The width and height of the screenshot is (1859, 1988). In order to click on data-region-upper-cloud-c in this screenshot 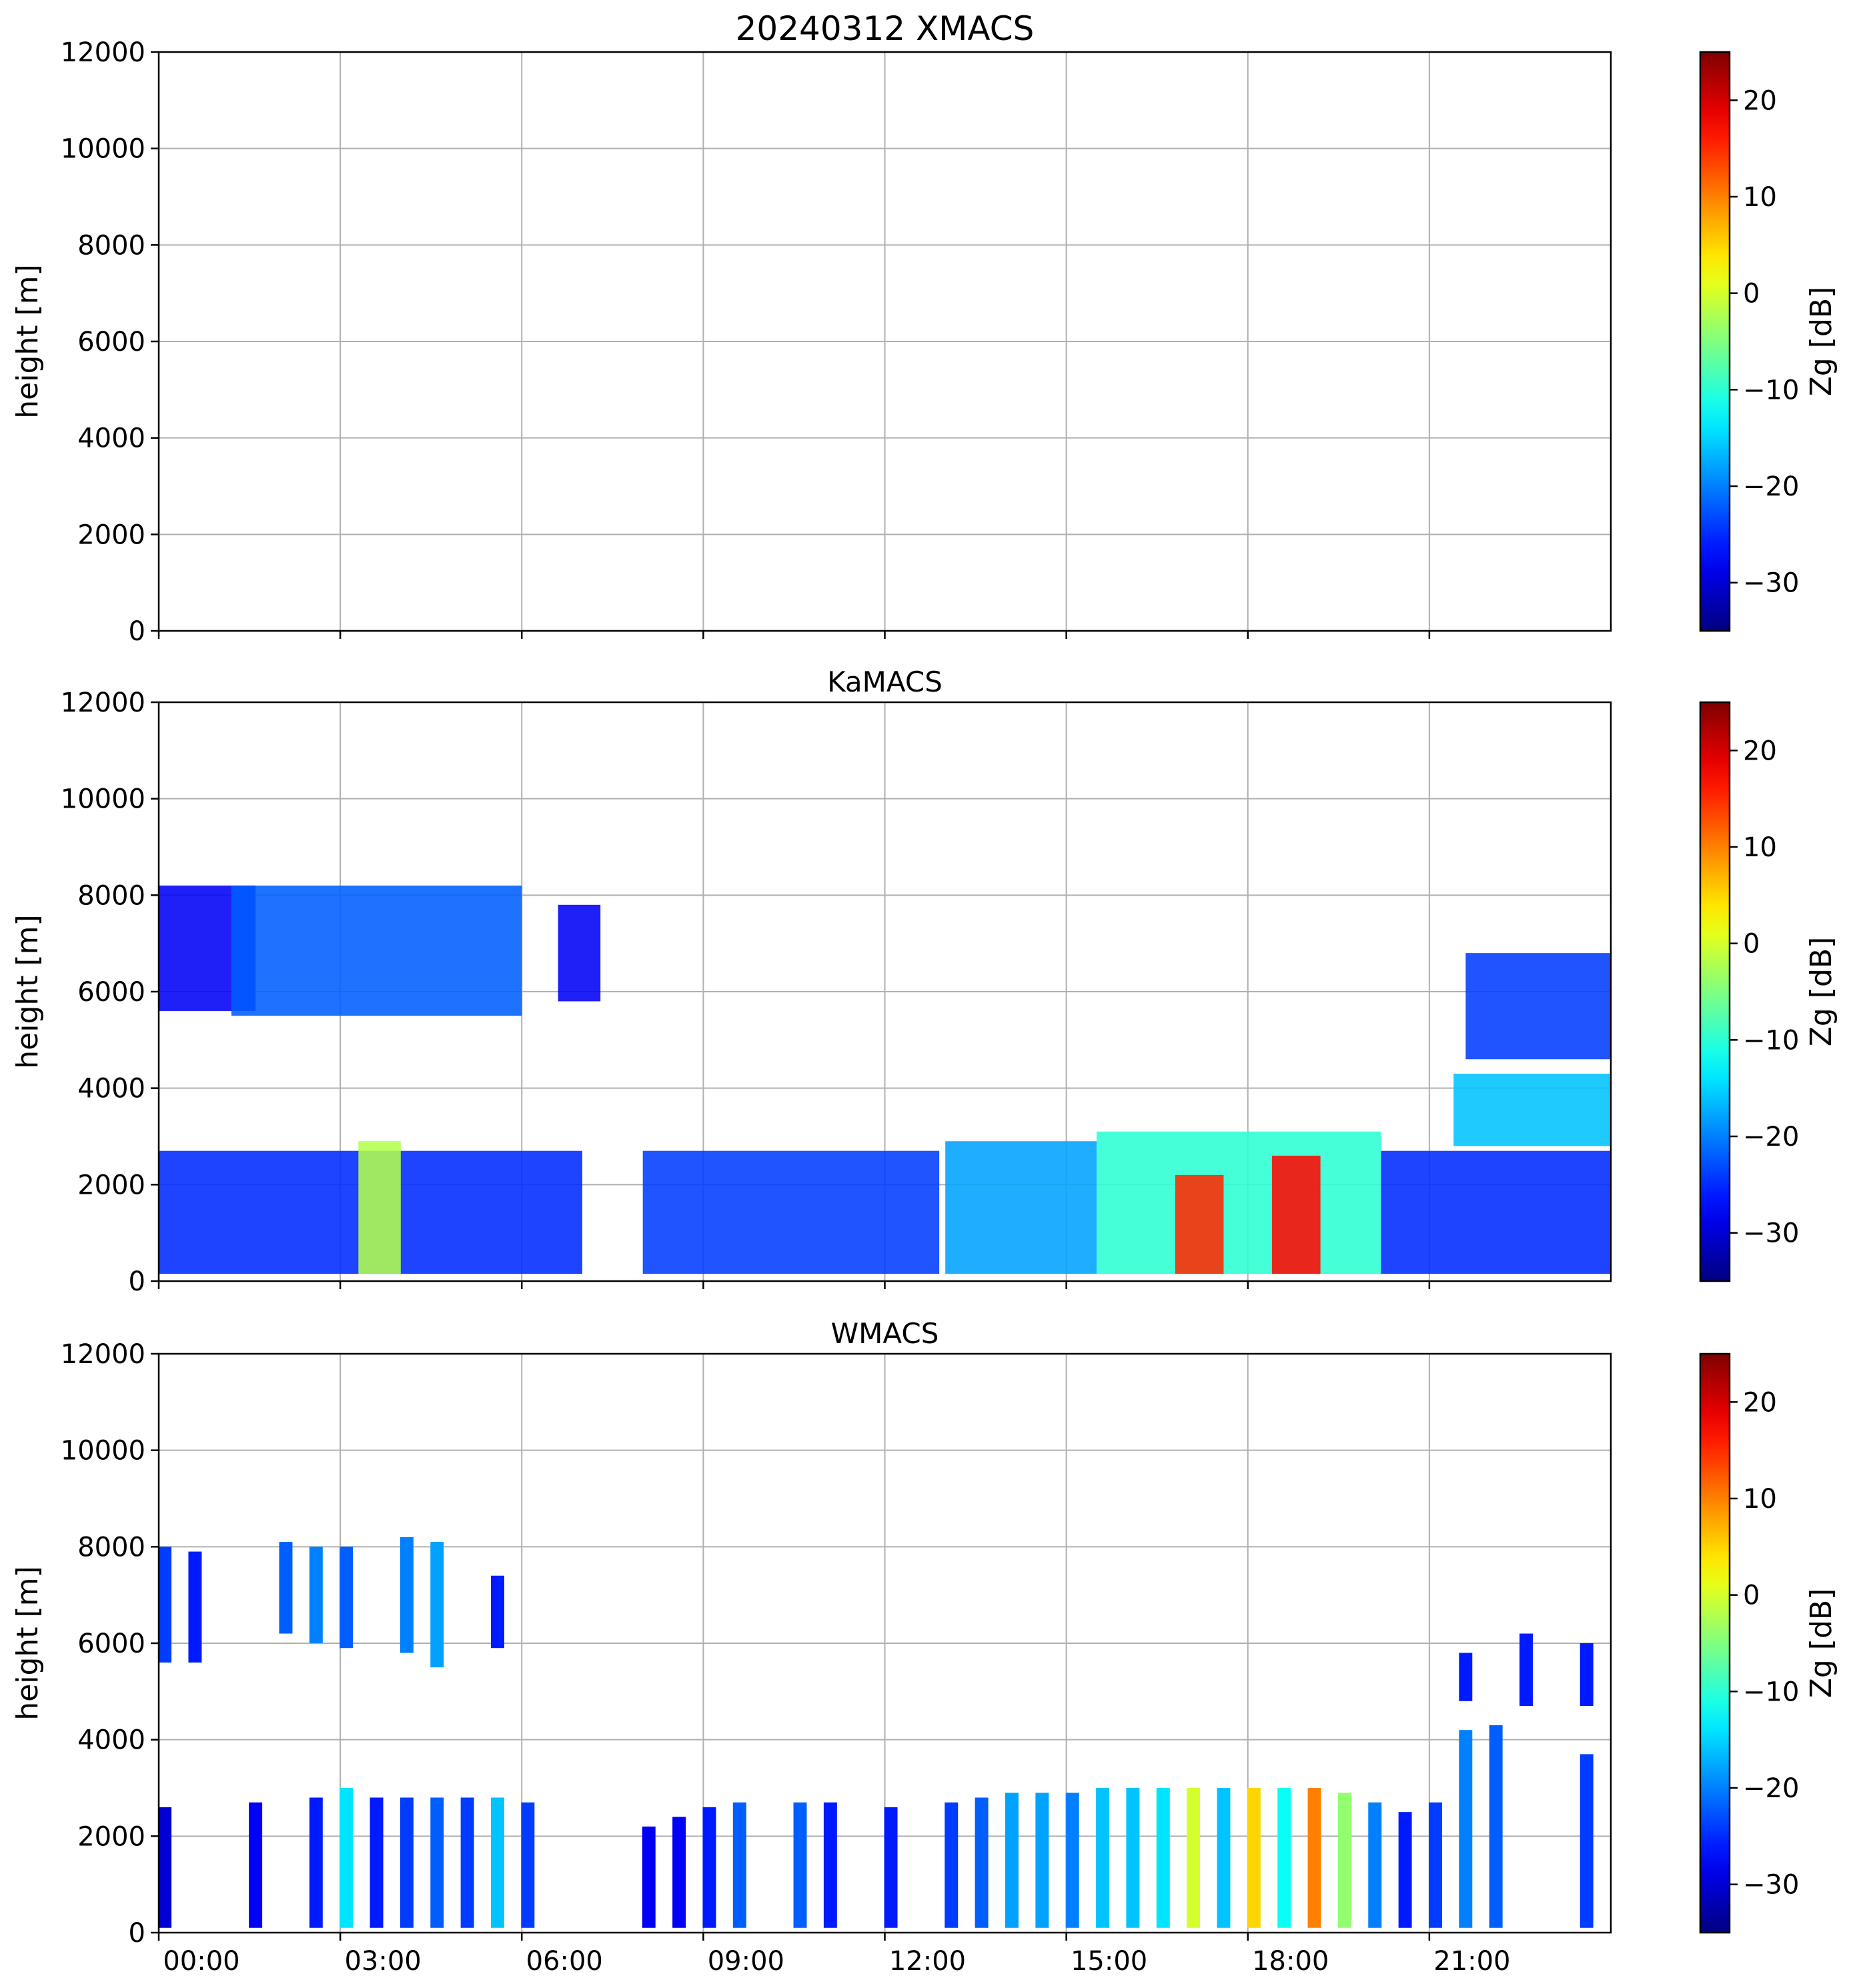, I will do `click(579, 953)`.